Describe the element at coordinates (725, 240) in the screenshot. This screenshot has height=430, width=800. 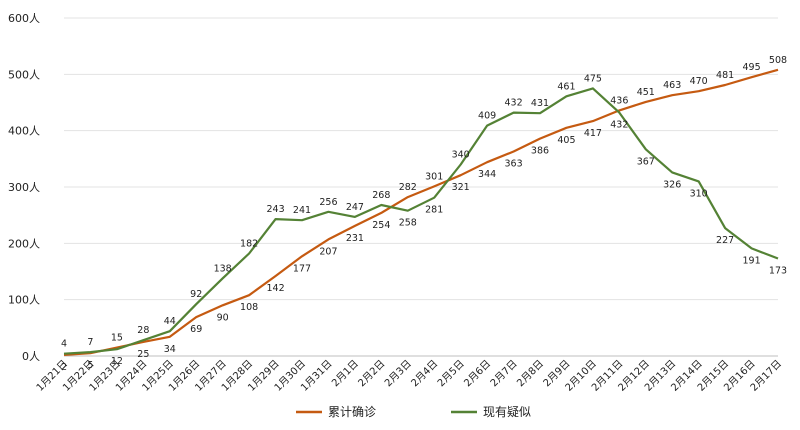
I see `data-label: 227` at that location.